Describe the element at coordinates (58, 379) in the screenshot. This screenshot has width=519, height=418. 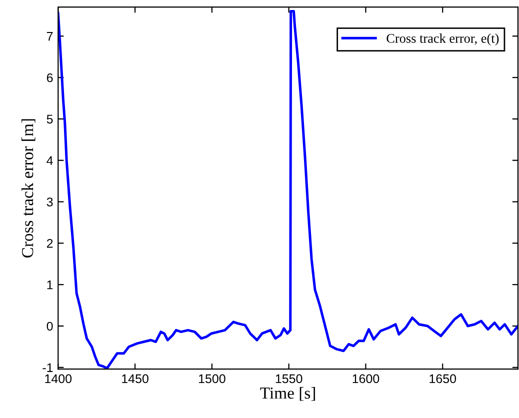
I see `x-tick-label: 1400` at that location.